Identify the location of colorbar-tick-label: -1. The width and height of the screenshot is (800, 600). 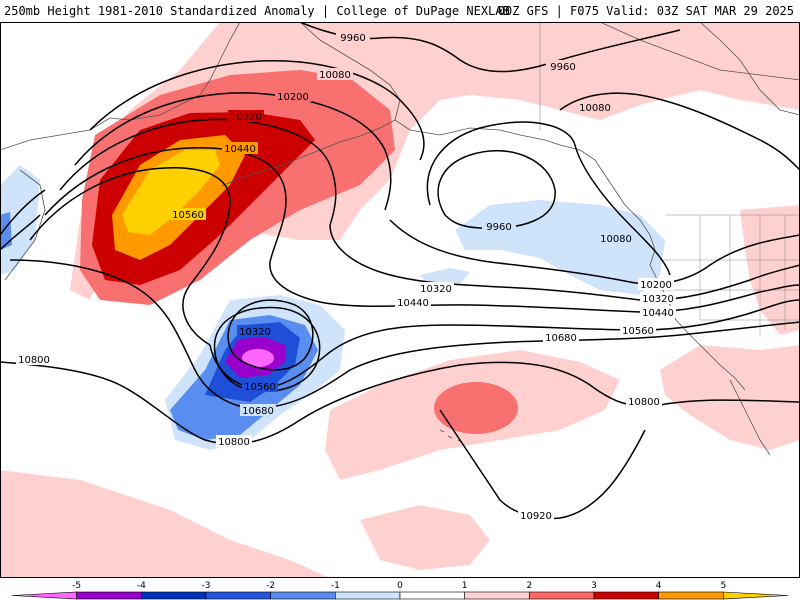
(335, 586).